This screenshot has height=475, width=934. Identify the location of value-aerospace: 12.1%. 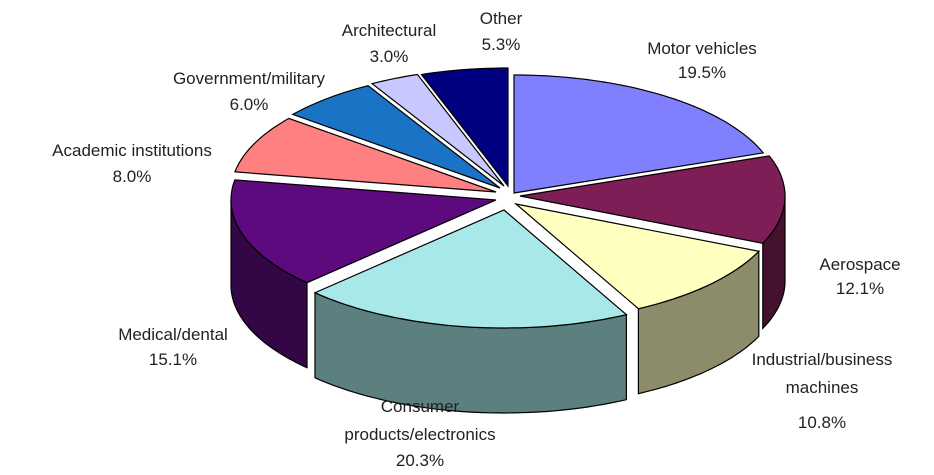
(860, 288).